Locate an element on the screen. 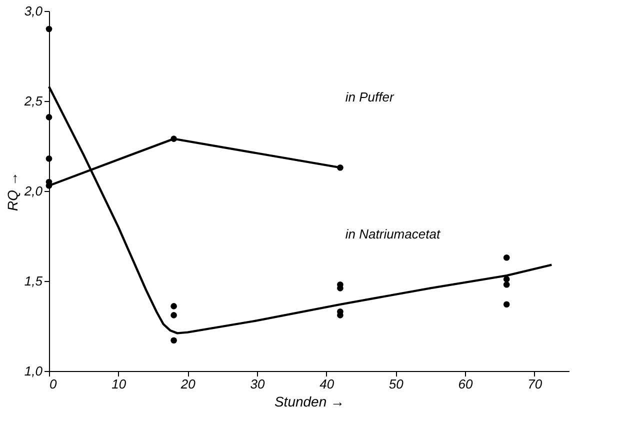 The height and width of the screenshot is (440, 620). y-axis-title: RQ → is located at coordinates (12, 191).